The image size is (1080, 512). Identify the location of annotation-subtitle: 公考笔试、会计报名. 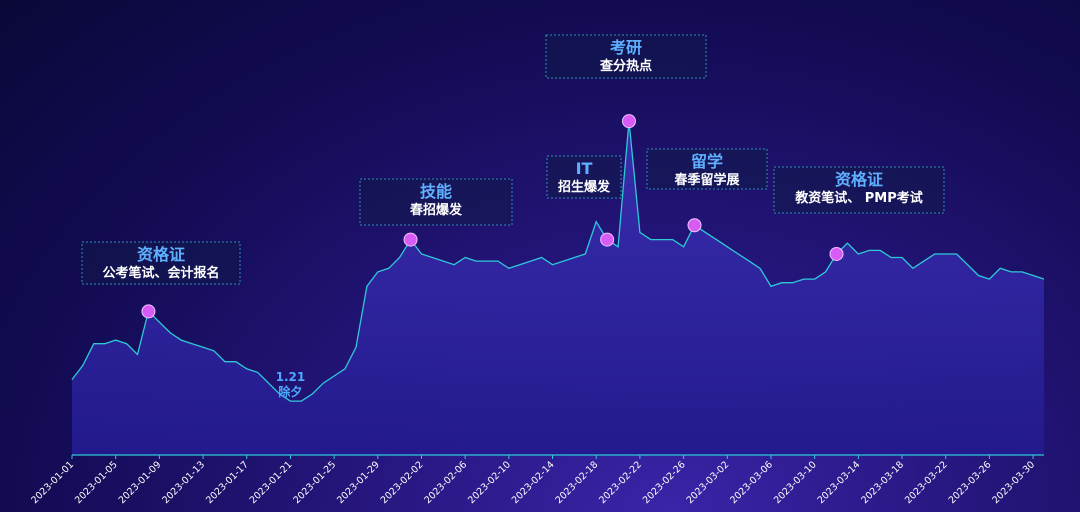
(160, 273).